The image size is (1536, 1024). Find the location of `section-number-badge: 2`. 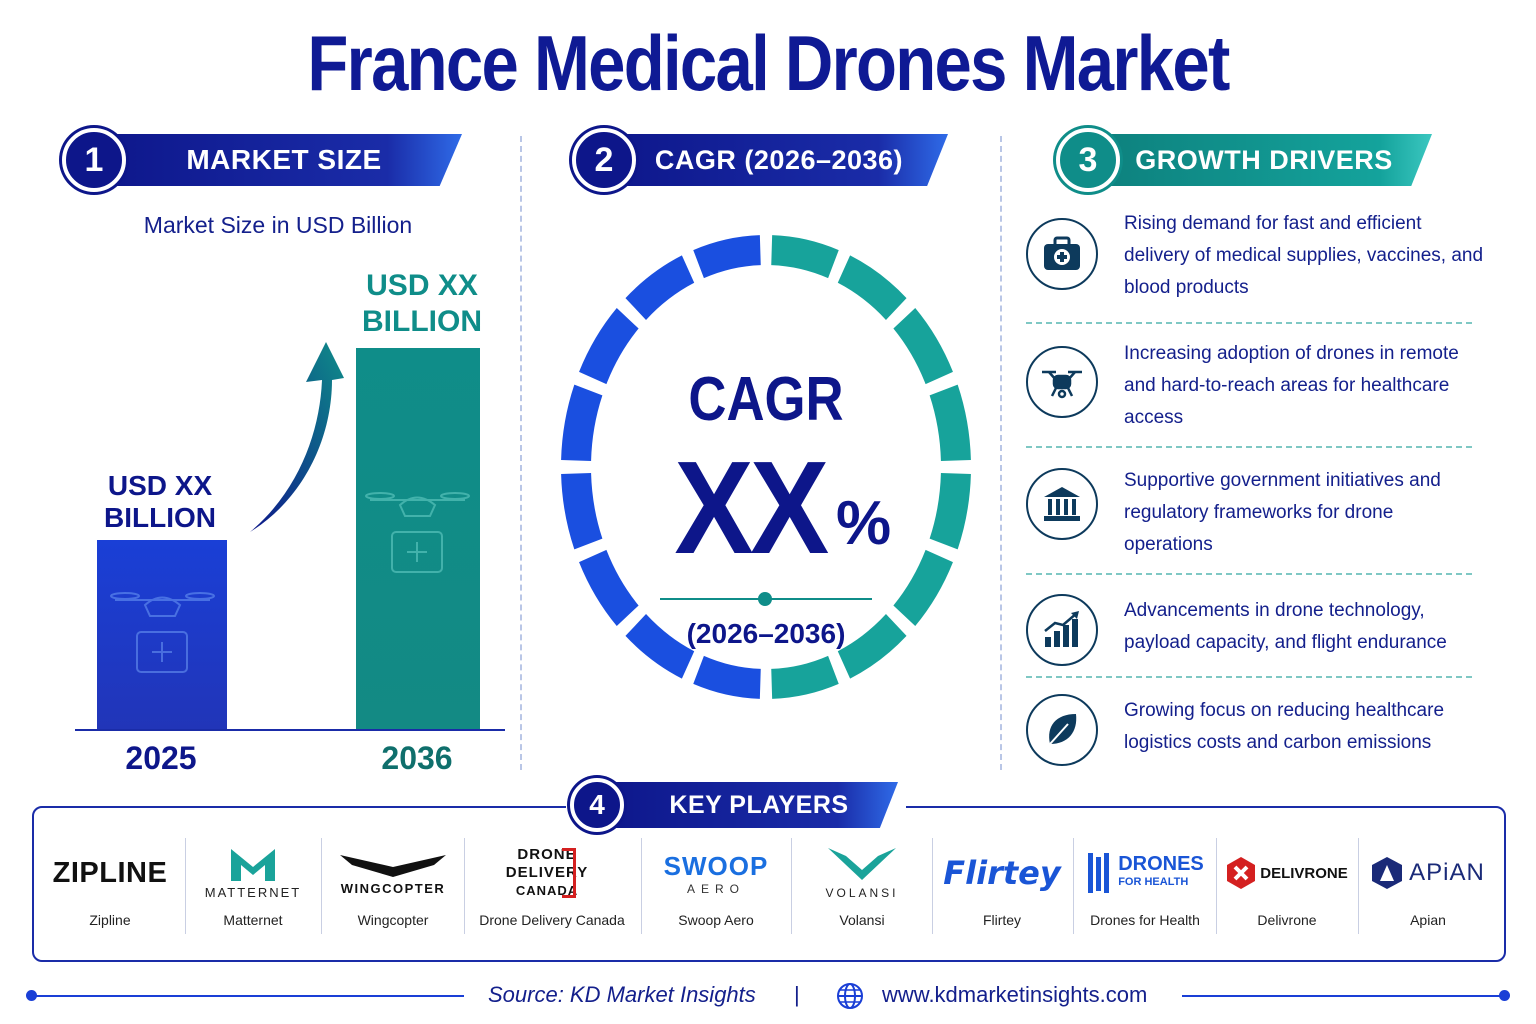

section-number-badge: 2 is located at coordinates (604, 160).